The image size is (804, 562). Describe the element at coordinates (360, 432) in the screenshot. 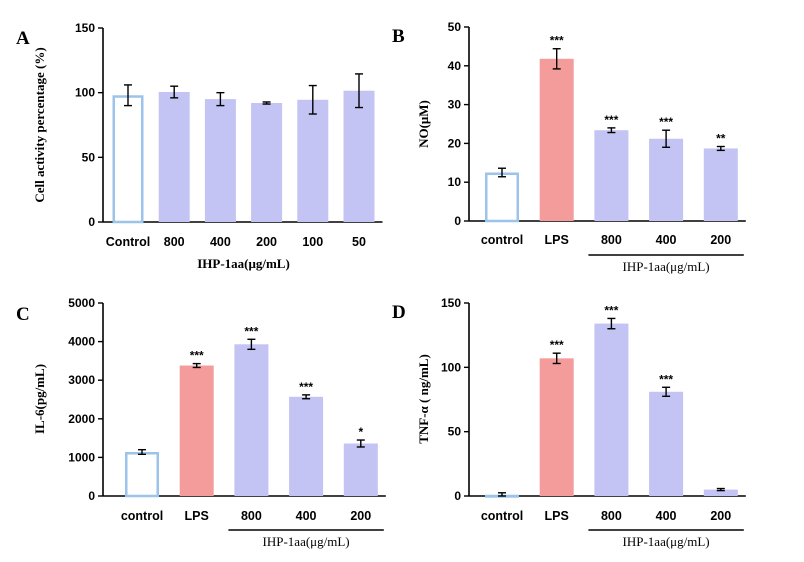

I see `significance-marker: *` at that location.